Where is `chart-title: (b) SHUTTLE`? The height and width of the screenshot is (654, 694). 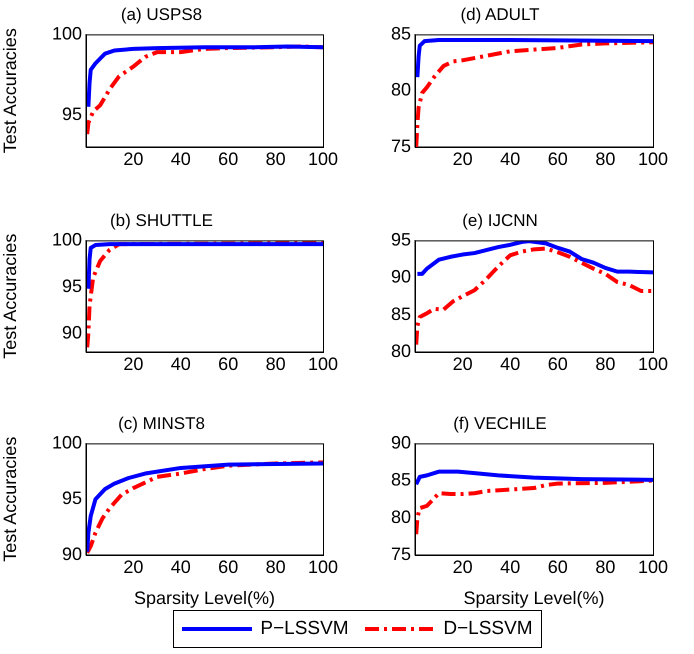
chart-title: (b) SHUTTLE is located at coordinates (161, 220).